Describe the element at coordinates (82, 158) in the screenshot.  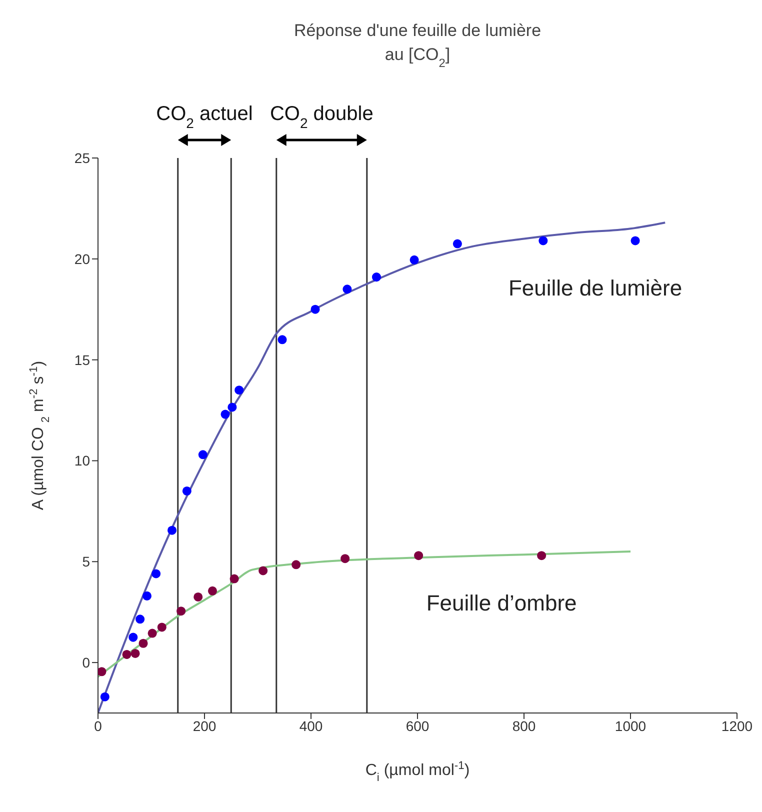
I see `y-tick-label: 25` at that location.